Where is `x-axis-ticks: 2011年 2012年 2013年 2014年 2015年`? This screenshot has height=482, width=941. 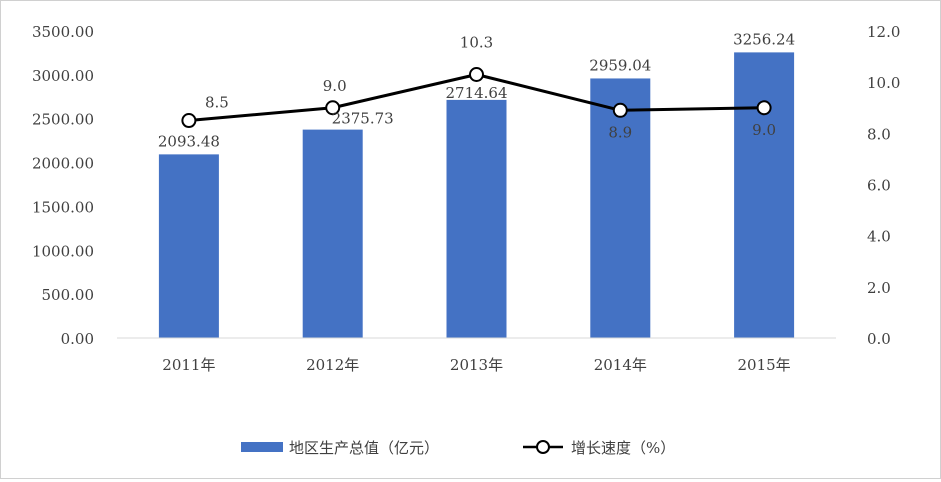 x-axis-ticks: 2011年 2012年 2013年 2014年 2015年 is located at coordinates (476, 365).